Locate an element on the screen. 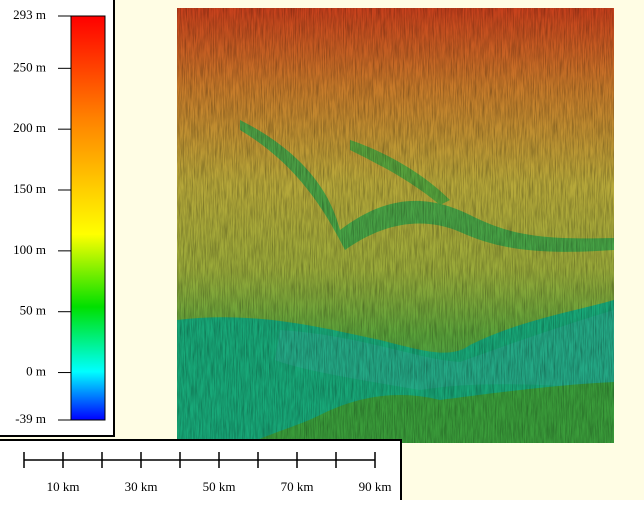 The height and width of the screenshot is (505, 644). scale-bar: 10 km 30 km 50 km 70 km 90 km is located at coordinates (201, 471).